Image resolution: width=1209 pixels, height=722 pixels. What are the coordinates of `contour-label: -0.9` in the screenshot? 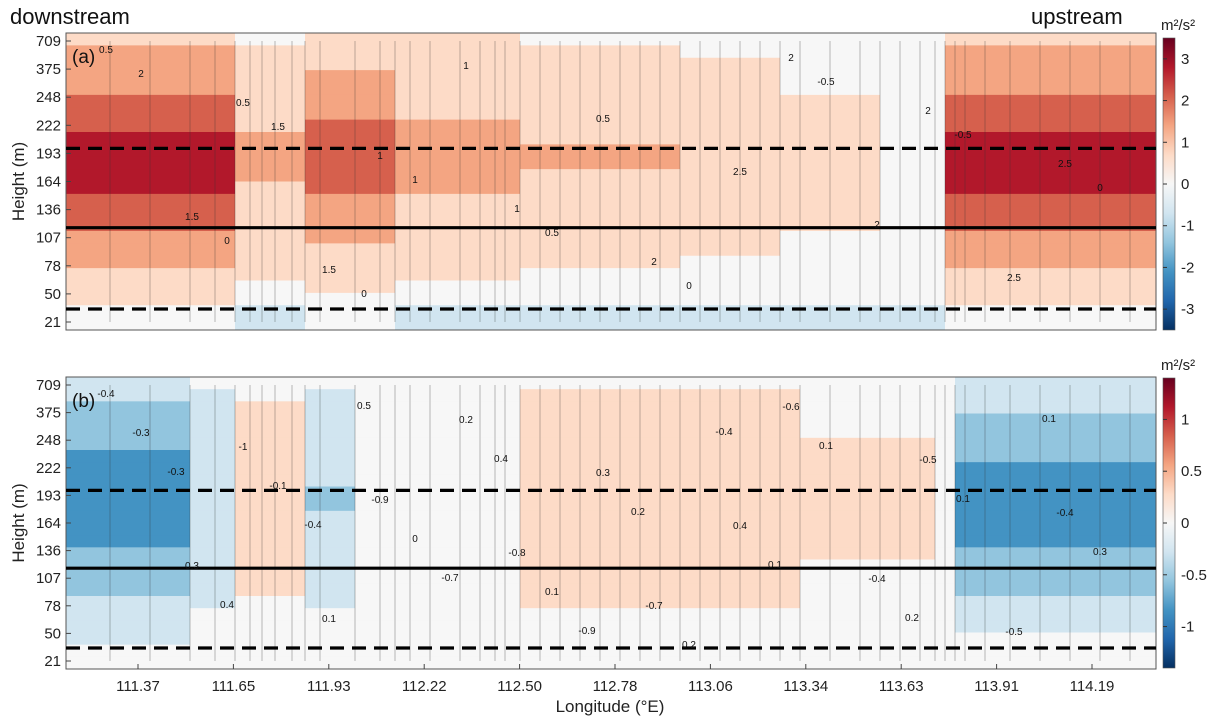 It's located at (587, 631).